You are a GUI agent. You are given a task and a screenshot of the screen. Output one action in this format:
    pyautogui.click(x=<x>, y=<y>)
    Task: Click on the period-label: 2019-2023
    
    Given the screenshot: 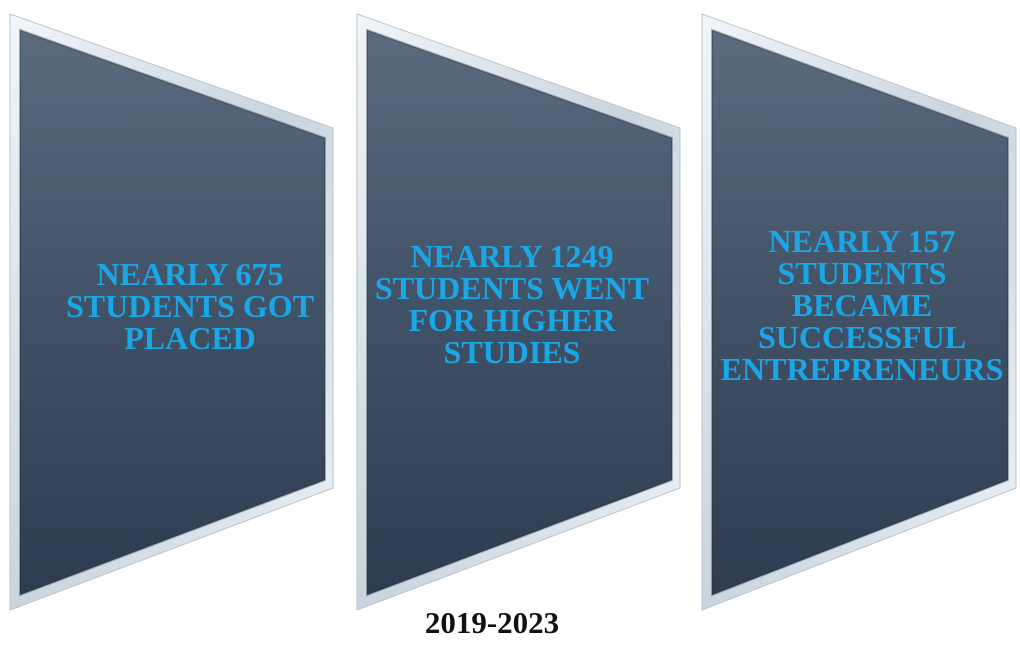 What is the action you would take?
    pyautogui.click(x=492, y=622)
    